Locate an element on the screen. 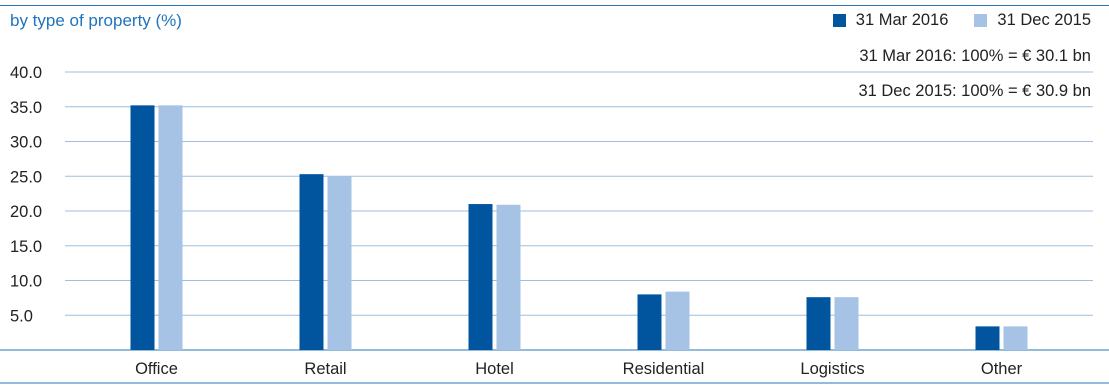 The image size is (1109, 387). legend-item-dec-2015: 31 Dec 2015 is located at coordinates (1032, 20).